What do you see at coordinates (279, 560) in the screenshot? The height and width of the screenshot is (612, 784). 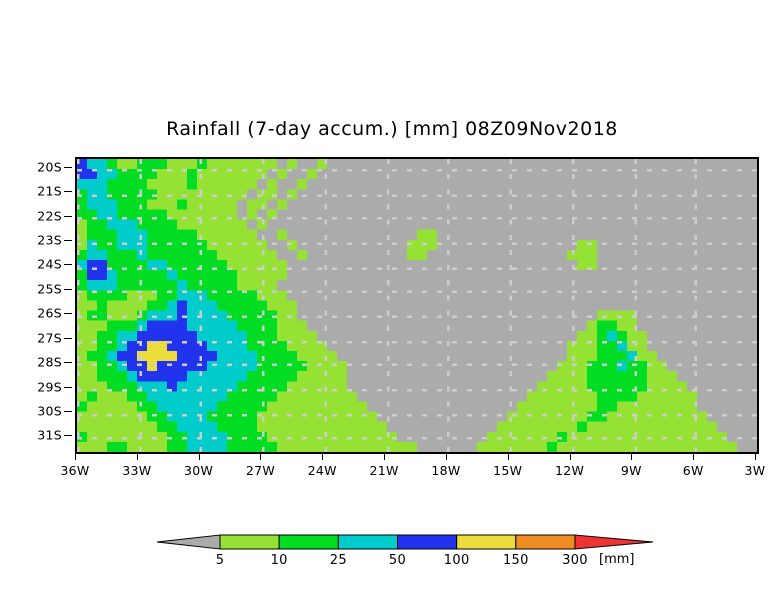 I see `colorbar-tick-label: 10` at bounding box center [279, 560].